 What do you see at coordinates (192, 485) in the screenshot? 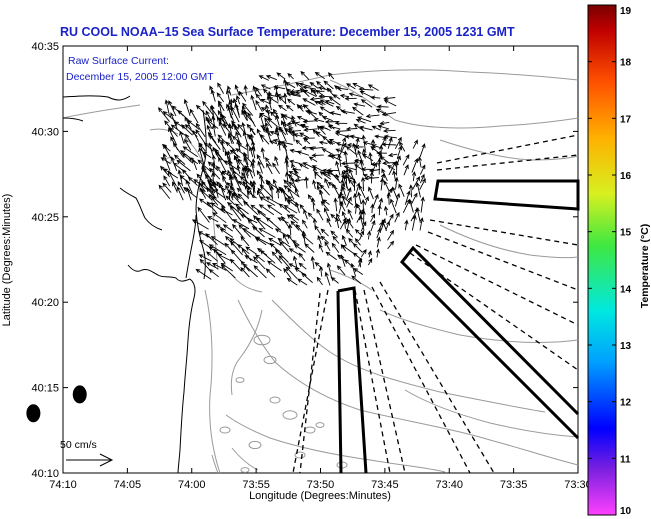
I see `x-tick-label: 74:00` at bounding box center [192, 485].